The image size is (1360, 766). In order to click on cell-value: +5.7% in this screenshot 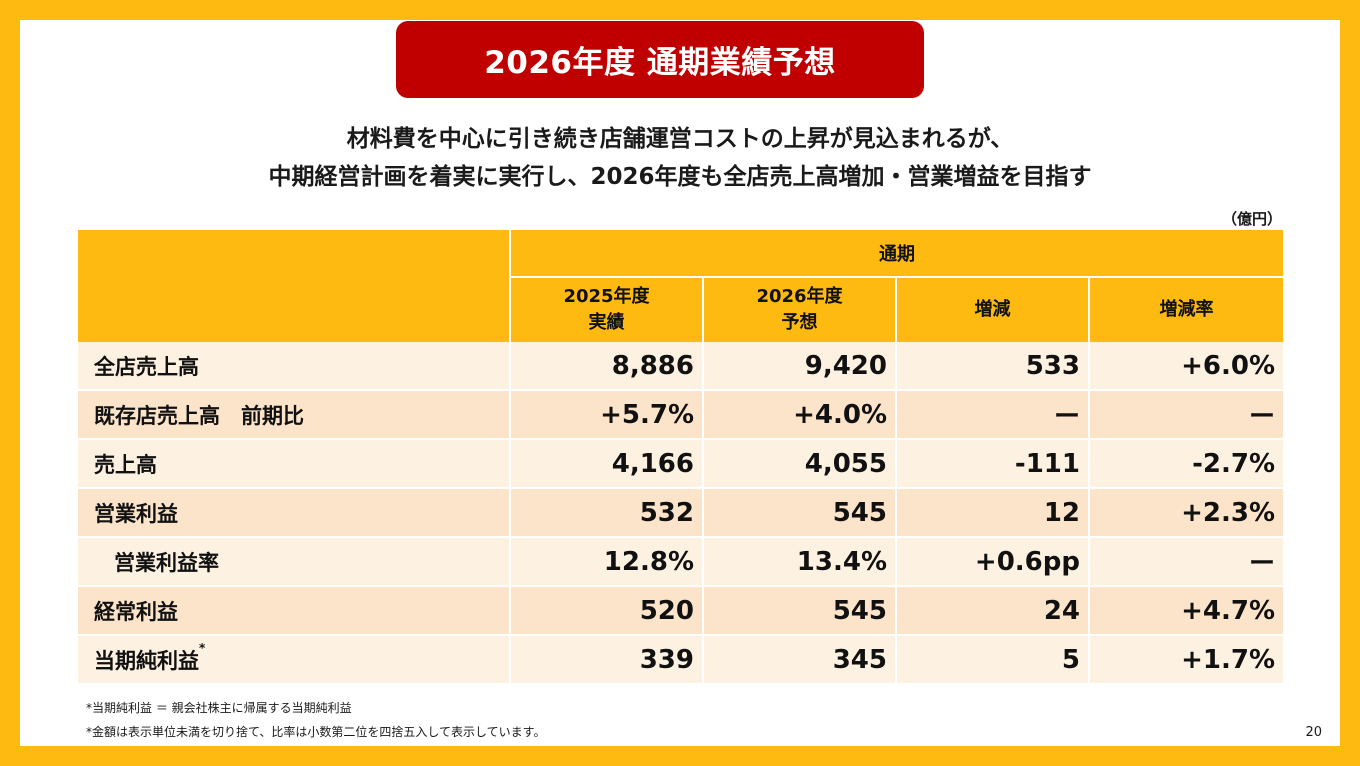, I will do `click(607, 415)`.